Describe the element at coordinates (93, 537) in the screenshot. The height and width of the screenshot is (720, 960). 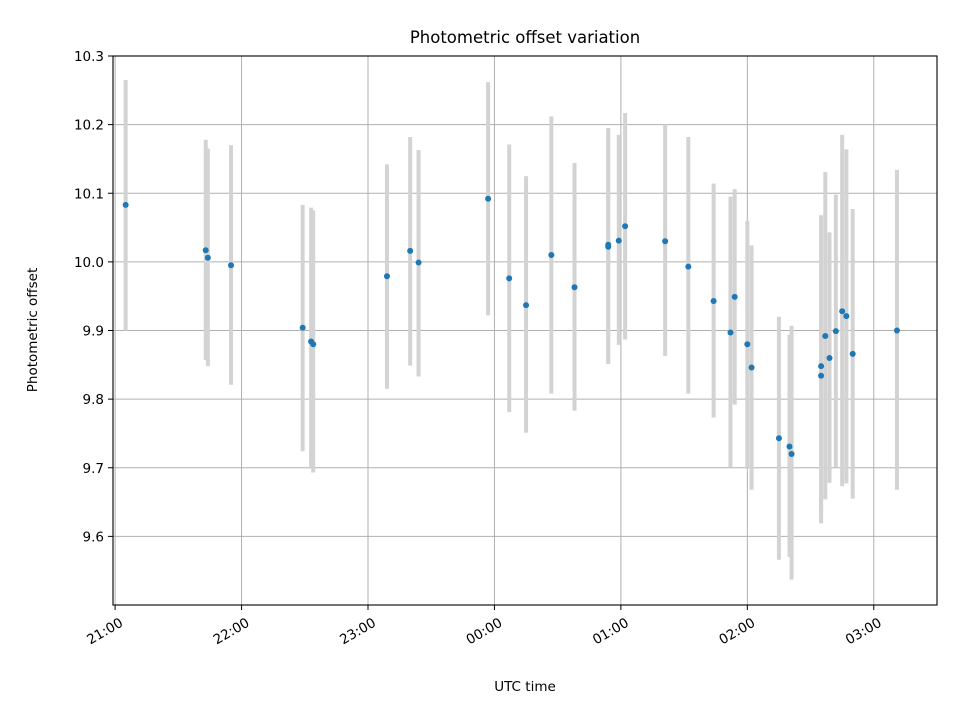
I see `y-tick-label: 9.6` at that location.